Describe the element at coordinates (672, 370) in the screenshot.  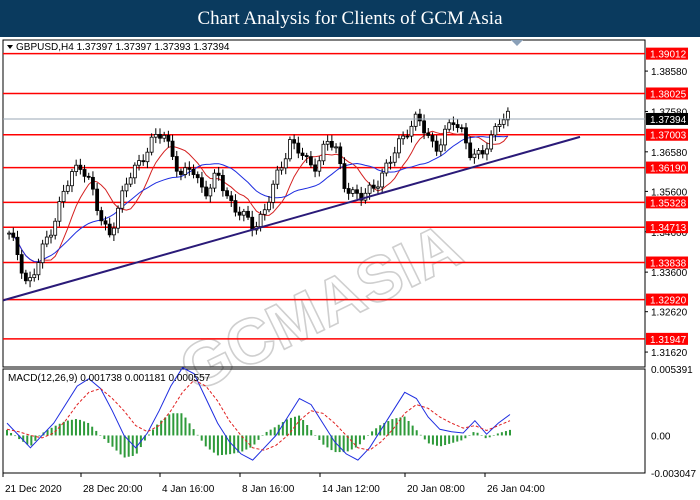
I see `macd-tick-label: 0.005391` at that location.